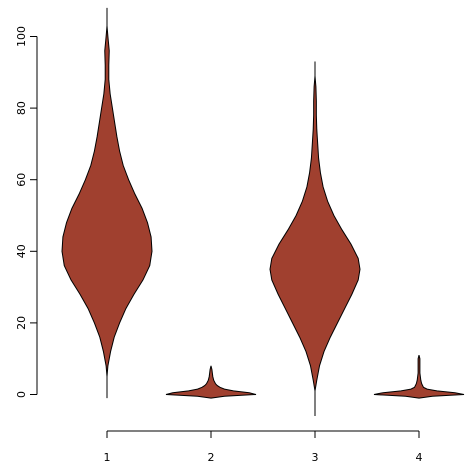  What do you see at coordinates (21, 180) in the screenshot?
I see `y-tick-label-60: 60` at bounding box center [21, 180].